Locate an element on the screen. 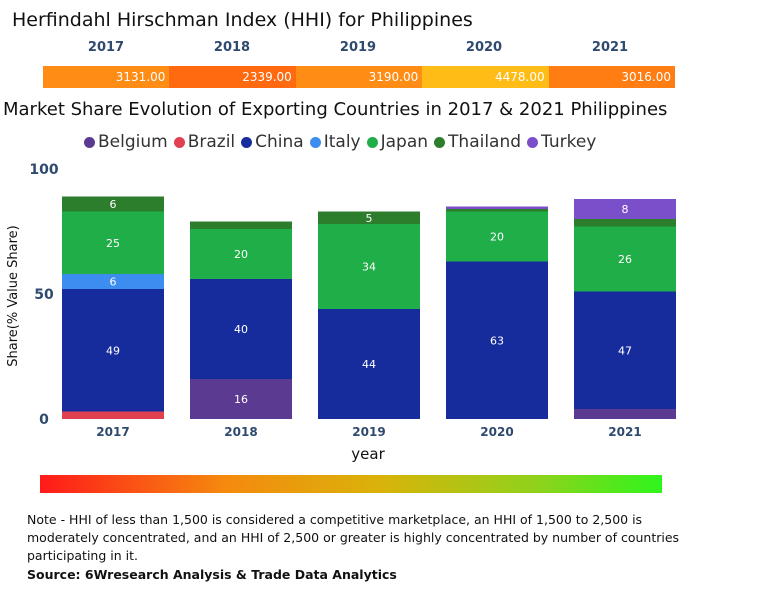  legend-label: Italy is located at coordinates (342, 142).